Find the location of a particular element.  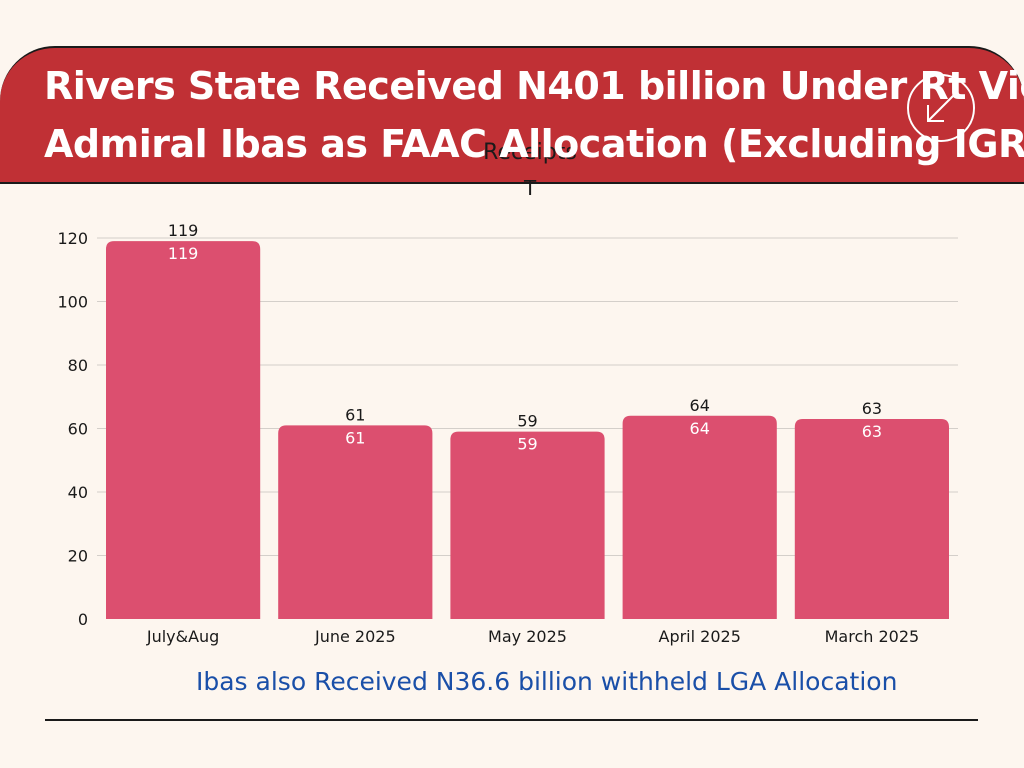

bar-inner-label-3: 64 is located at coordinates (700, 428).